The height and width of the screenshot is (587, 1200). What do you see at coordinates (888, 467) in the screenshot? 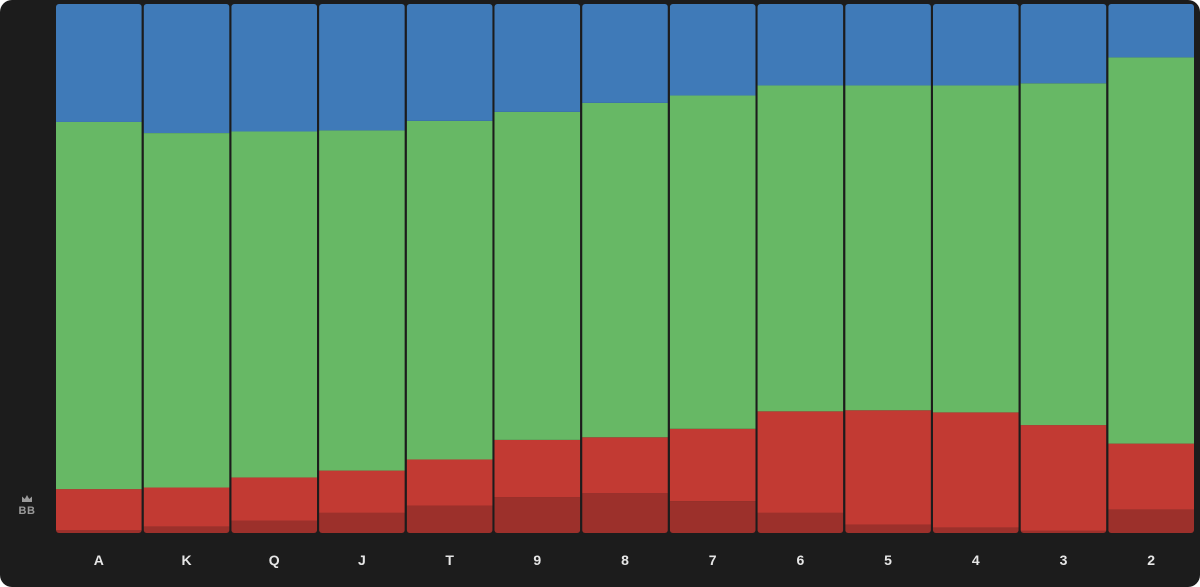
I see `bar-segment-5-s1` at bounding box center [888, 467].